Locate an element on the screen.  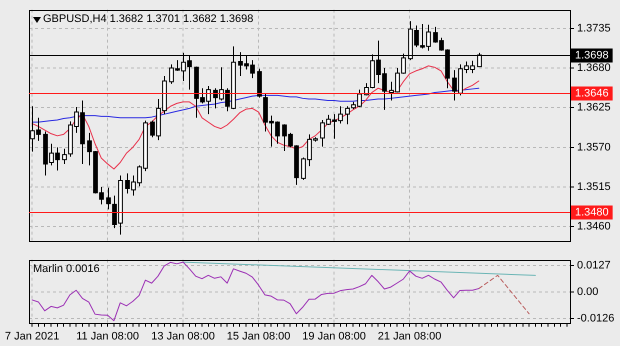
ref-line-label: 1.3480 is located at coordinates (592, 212).